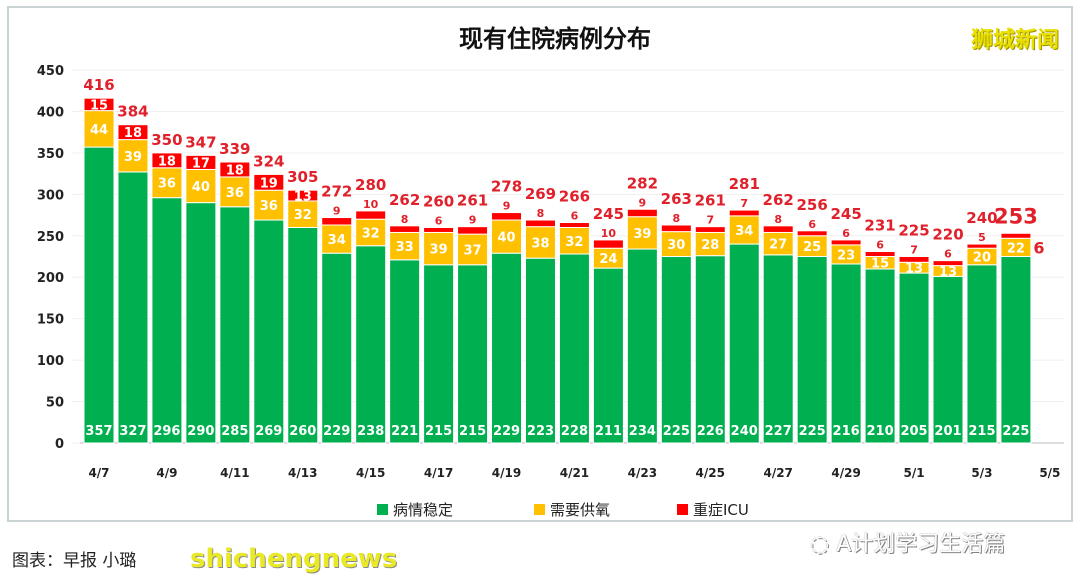  I want to click on y-tick-label: 350, so click(50, 154).